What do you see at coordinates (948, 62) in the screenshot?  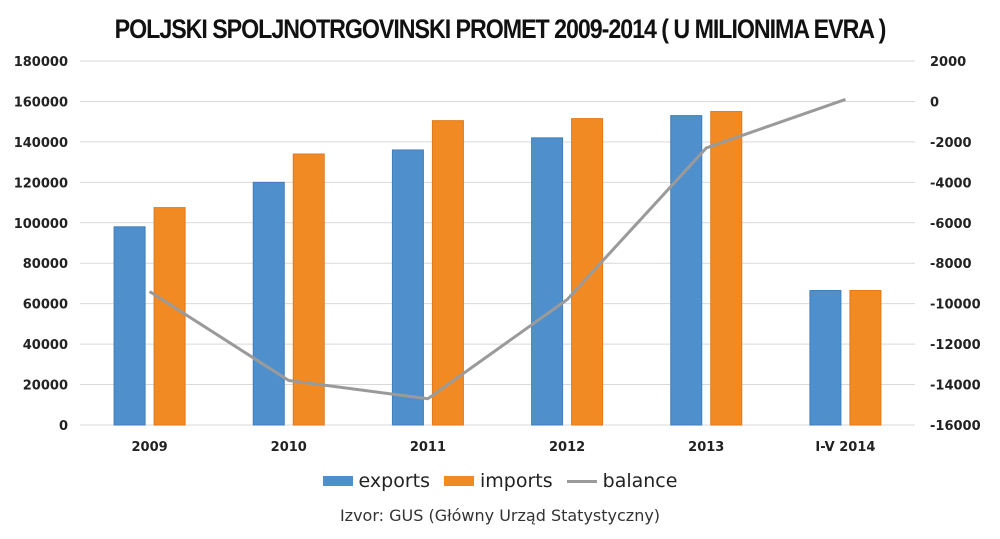 I see `y-tick-right: 2000` at bounding box center [948, 62].